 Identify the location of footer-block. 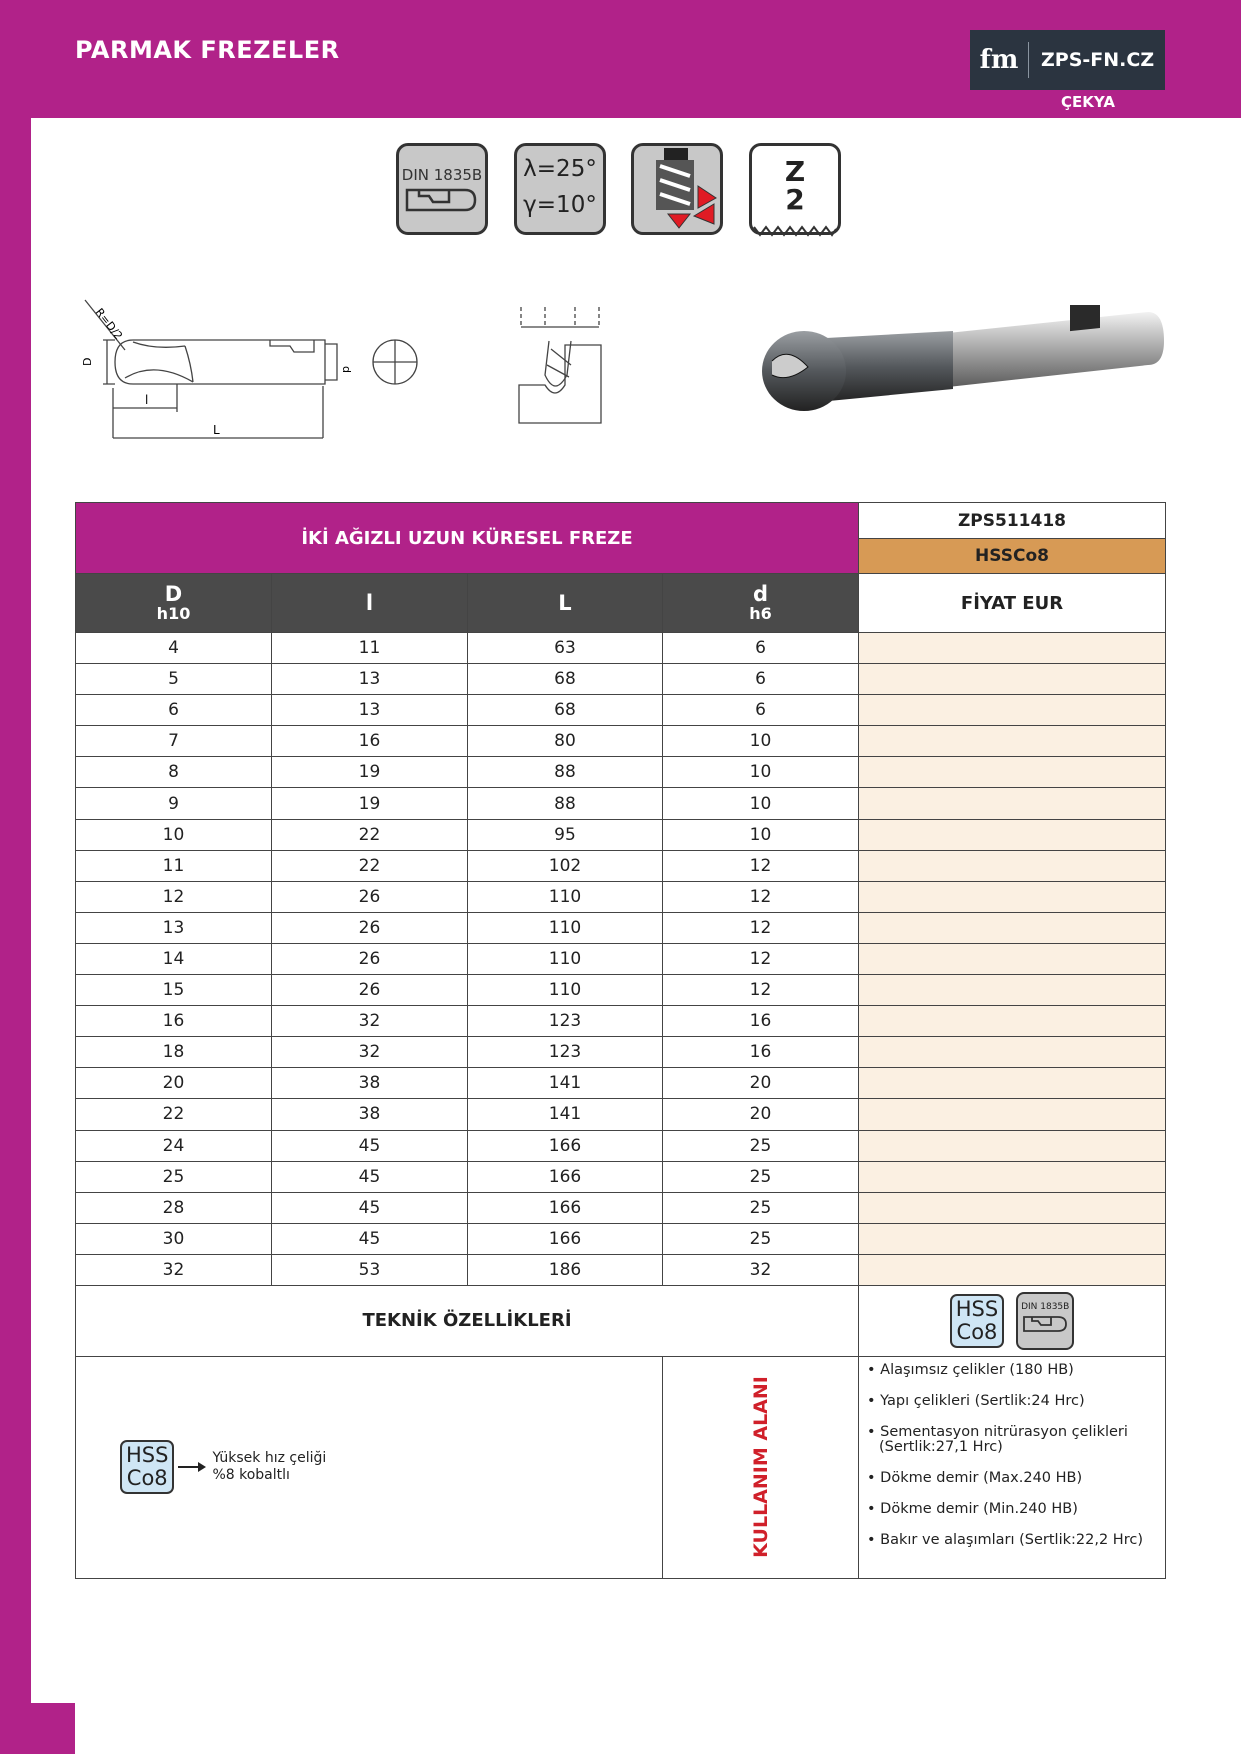
(37, 1728).